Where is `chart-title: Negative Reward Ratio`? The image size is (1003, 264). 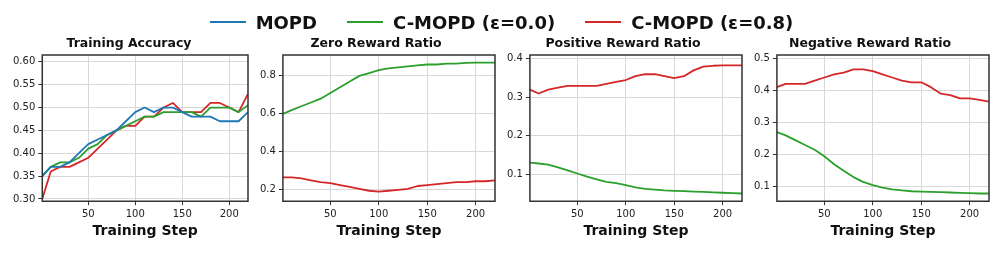
chart-title: Negative Reward Ratio is located at coordinates (870, 42).